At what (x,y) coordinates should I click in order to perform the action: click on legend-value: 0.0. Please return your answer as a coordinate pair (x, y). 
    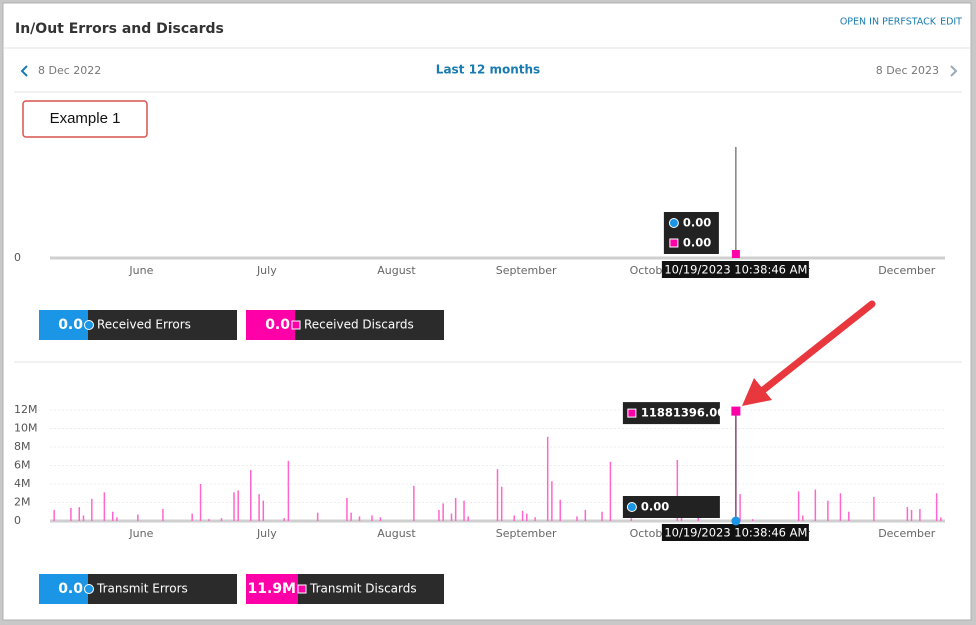
    Looking at the image, I should click on (277, 325).